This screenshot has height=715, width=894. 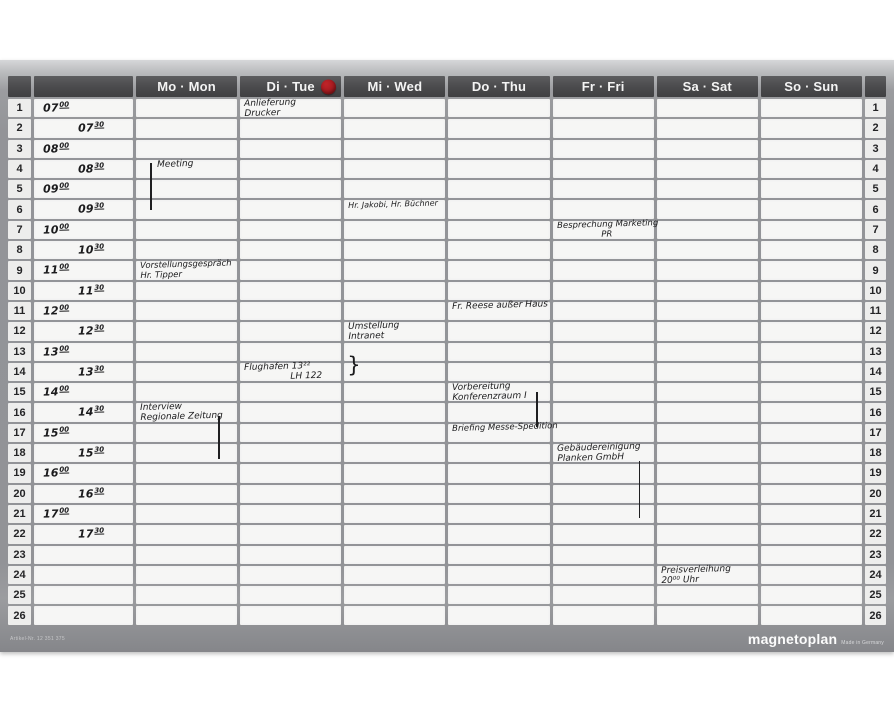 I want to click on row-number-left: 9, so click(x=19, y=270).